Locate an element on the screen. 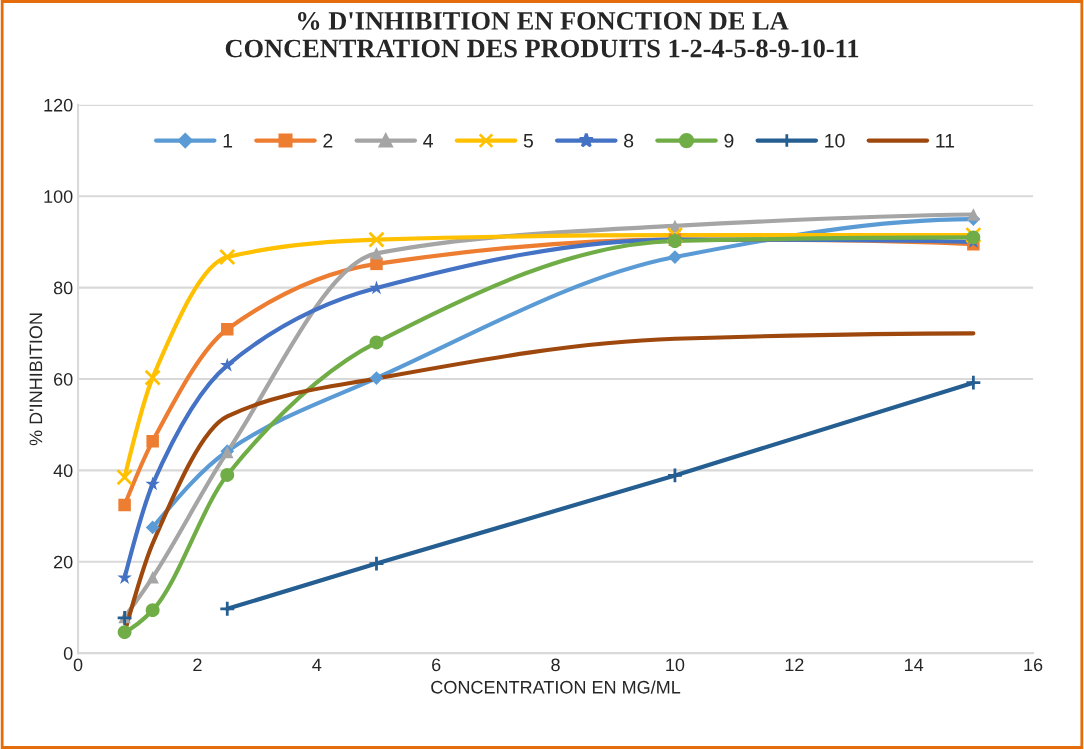  legend-label: 9 is located at coordinates (729, 140).